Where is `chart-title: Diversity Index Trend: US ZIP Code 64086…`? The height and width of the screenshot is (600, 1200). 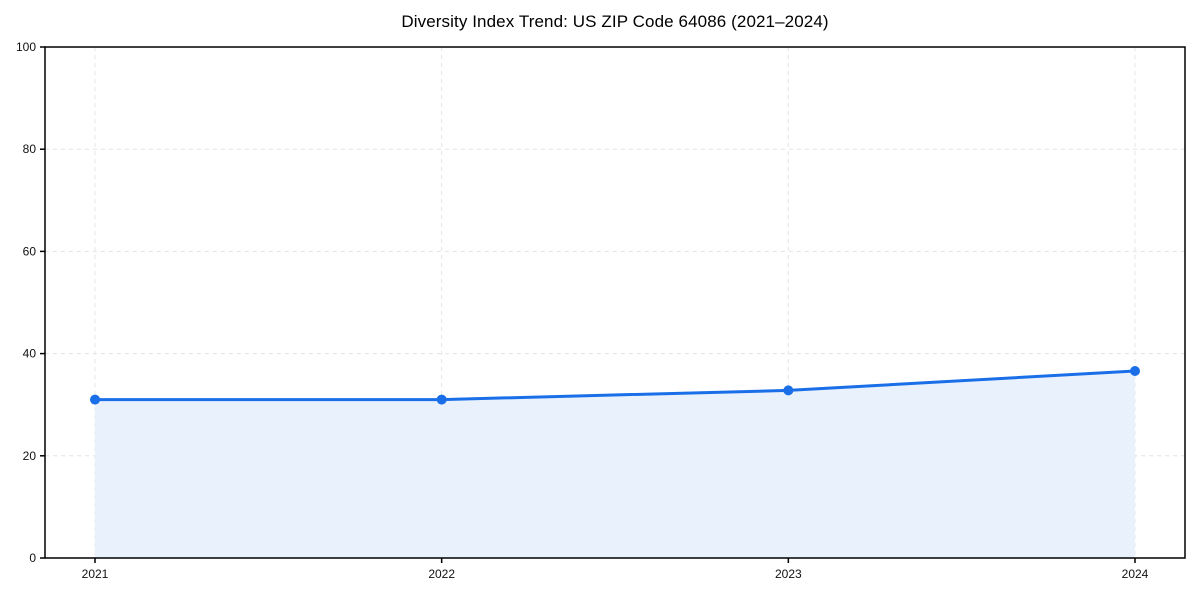 chart-title: Diversity Index Trend: US ZIP Code 64086… is located at coordinates (615, 21).